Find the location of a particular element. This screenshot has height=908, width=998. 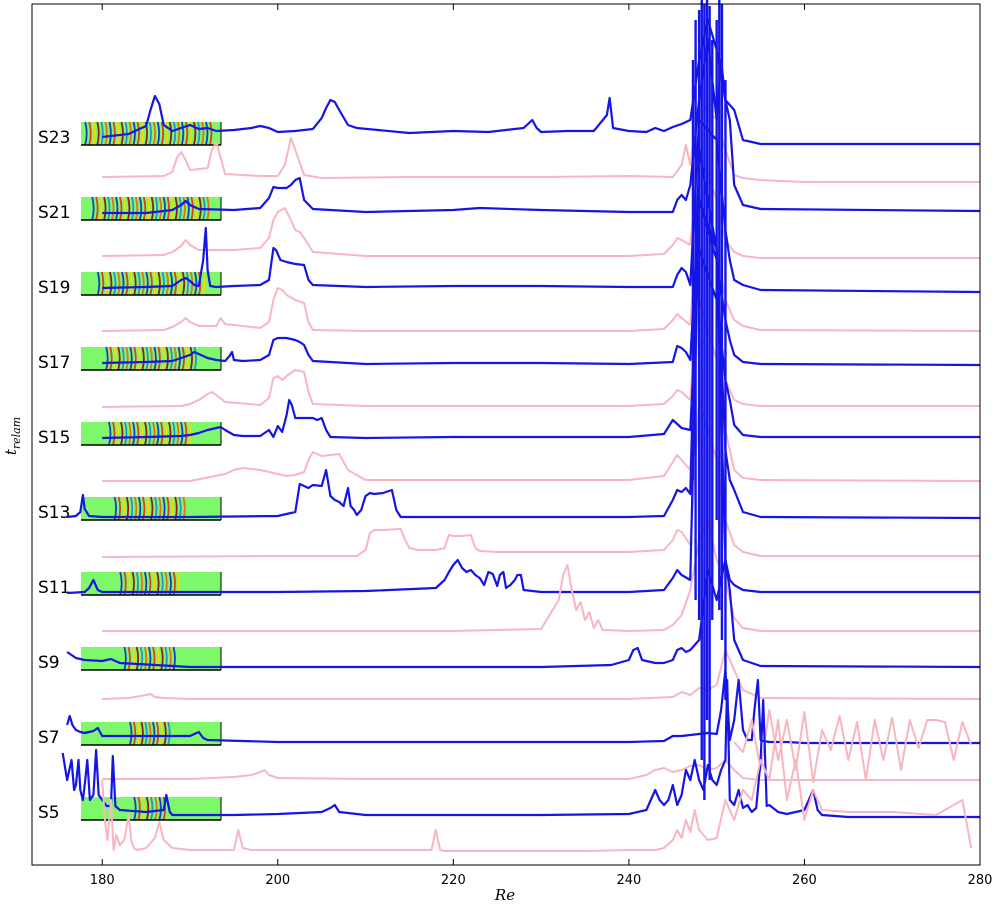

row-label-s23: S23 is located at coordinates (54, 138).